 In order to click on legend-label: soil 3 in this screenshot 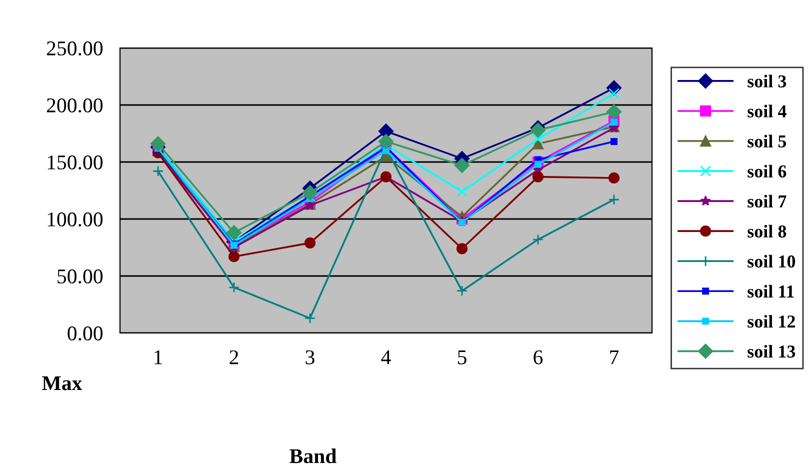, I will do `click(767, 81)`.